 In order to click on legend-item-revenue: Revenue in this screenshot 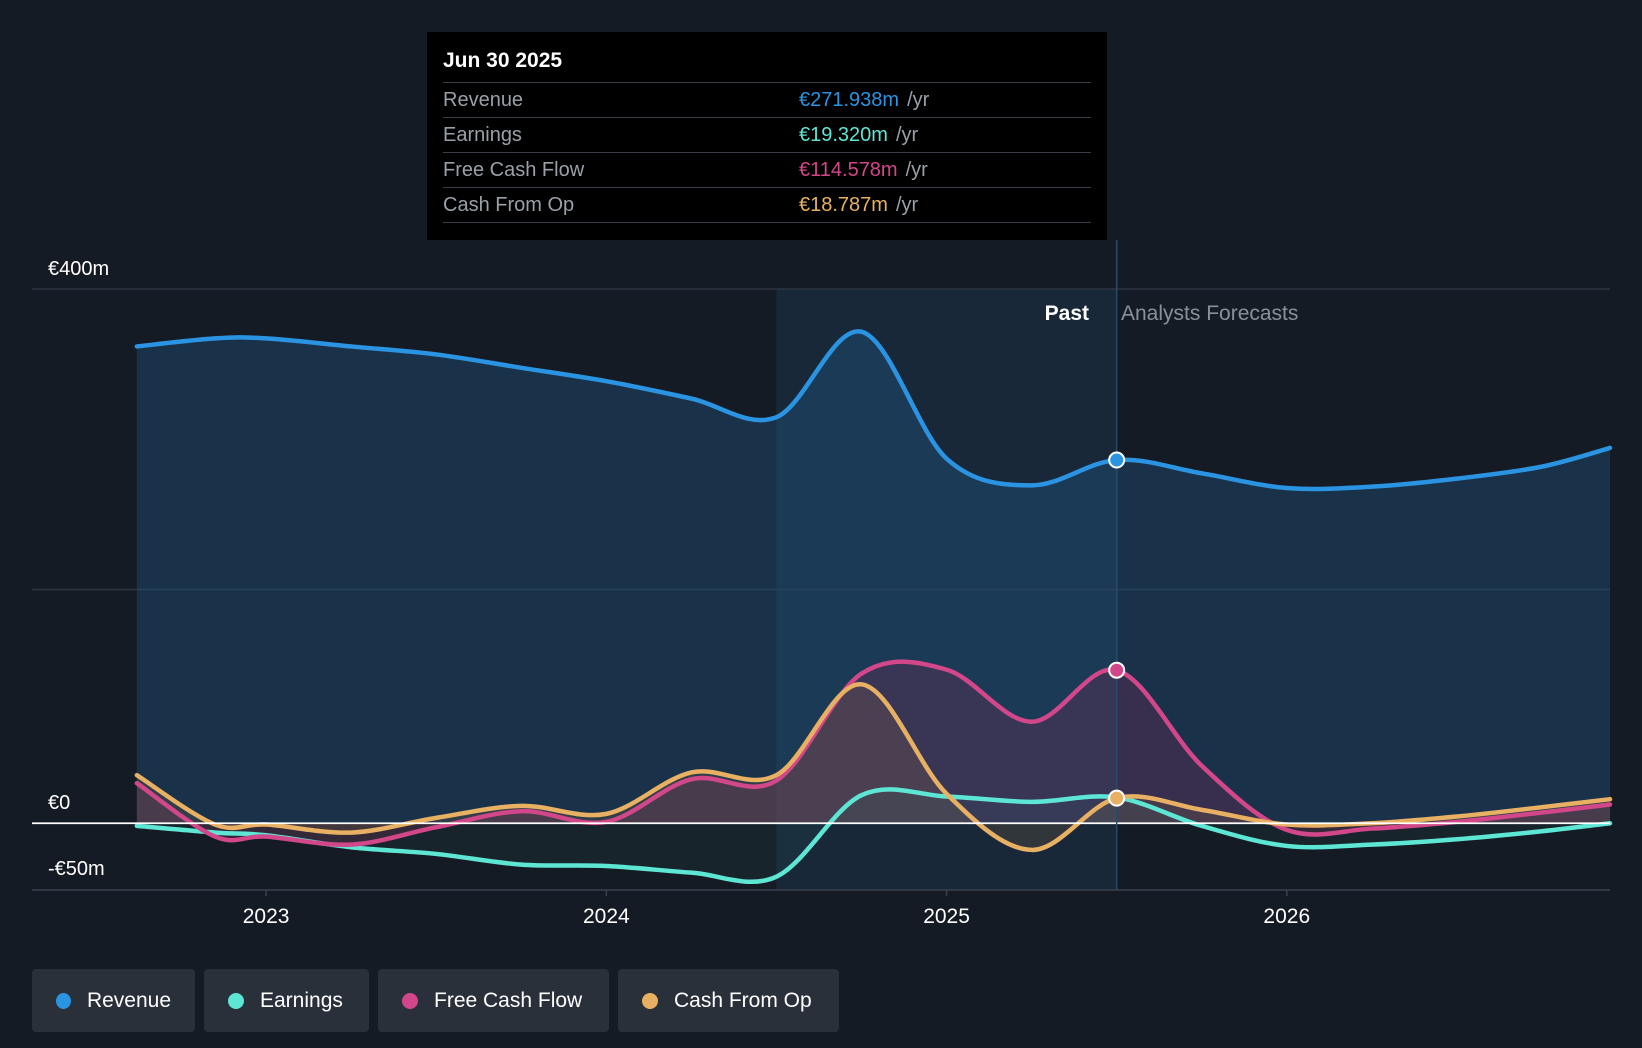, I will do `click(113, 1000)`.